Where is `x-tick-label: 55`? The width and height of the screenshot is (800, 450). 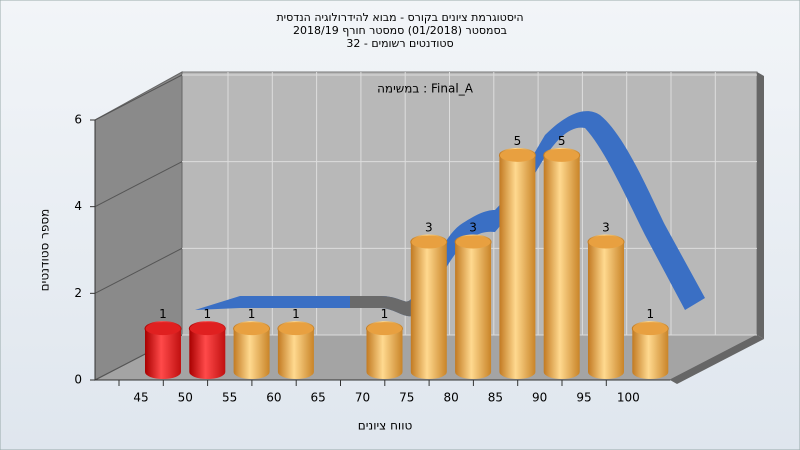
x-tick-label: 55 is located at coordinates (229, 398).